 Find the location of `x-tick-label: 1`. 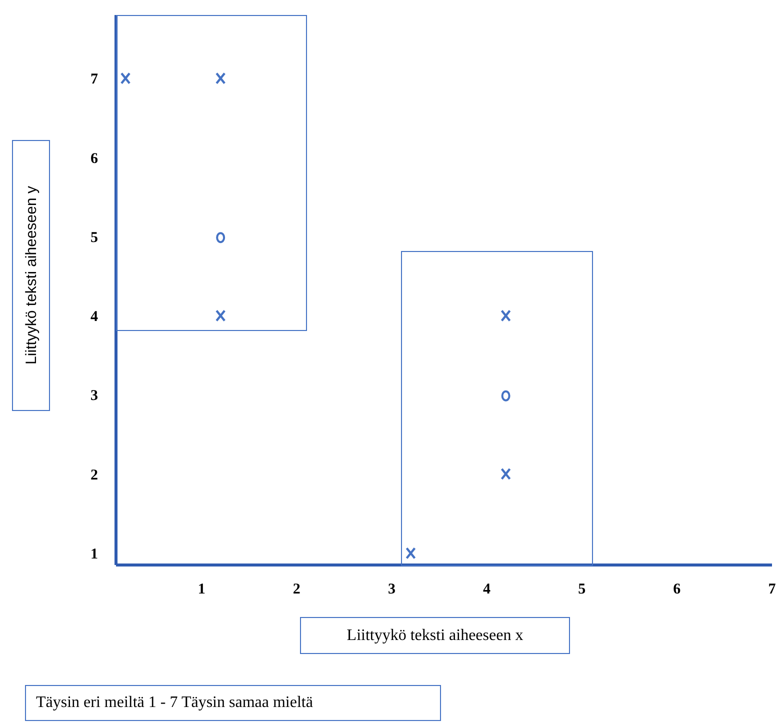

x-tick-label: 1 is located at coordinates (202, 590).